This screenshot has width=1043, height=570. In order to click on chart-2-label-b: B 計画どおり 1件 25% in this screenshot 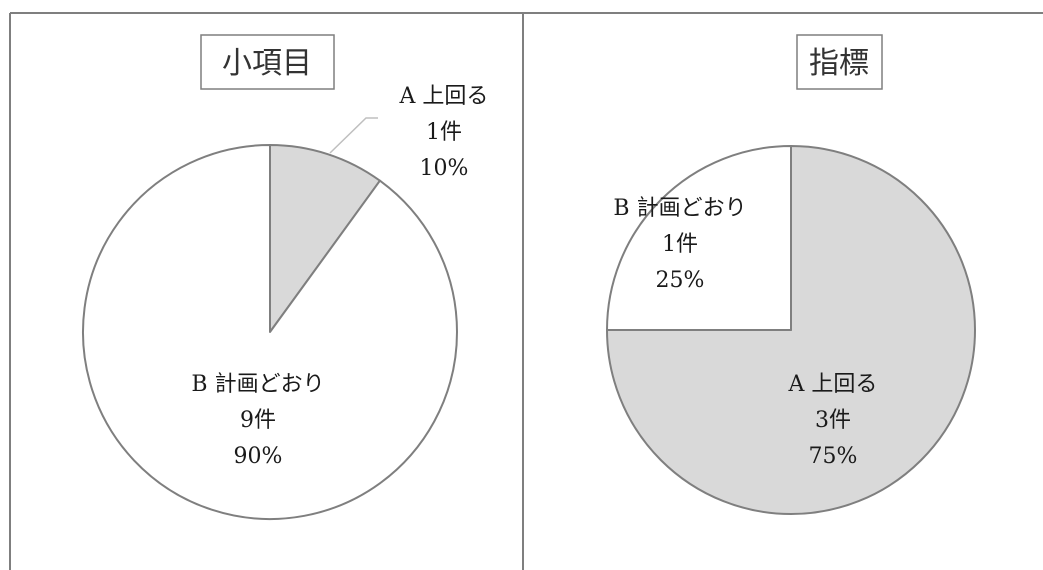, I will do `click(679, 244)`.